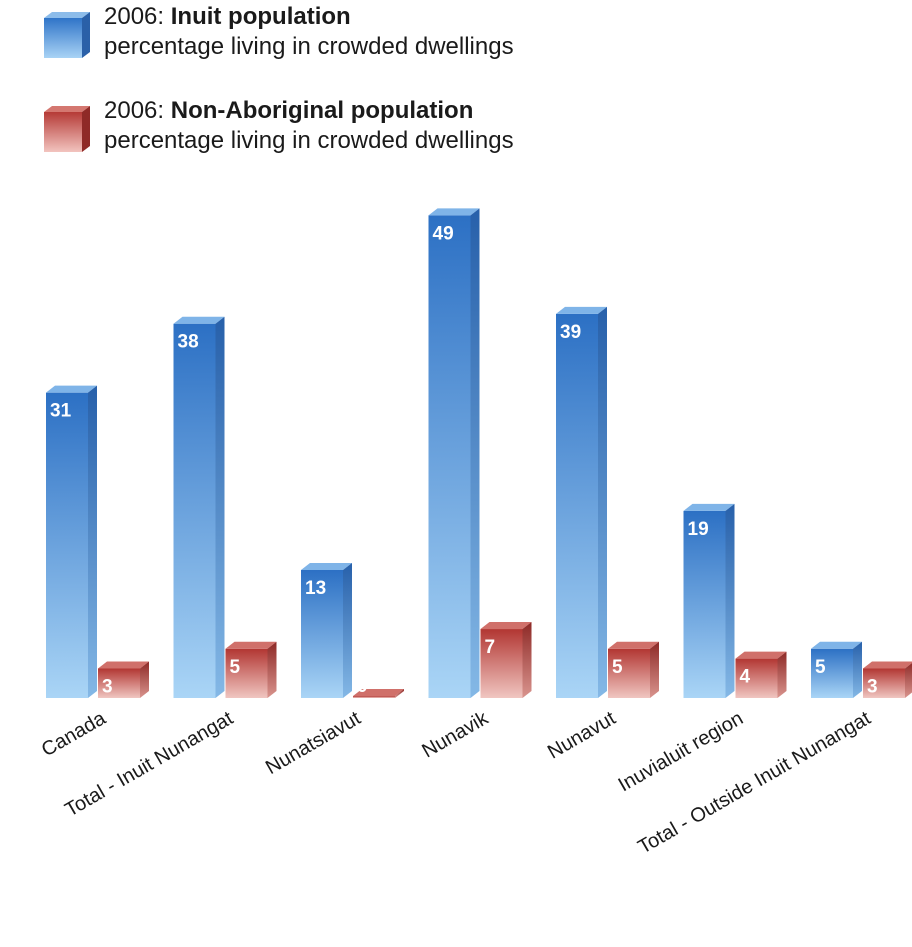 The width and height of the screenshot is (912, 947). Describe the element at coordinates (506, 626) in the screenshot. I see `bar-non-aboriginal-population-nunavik-top` at that location.